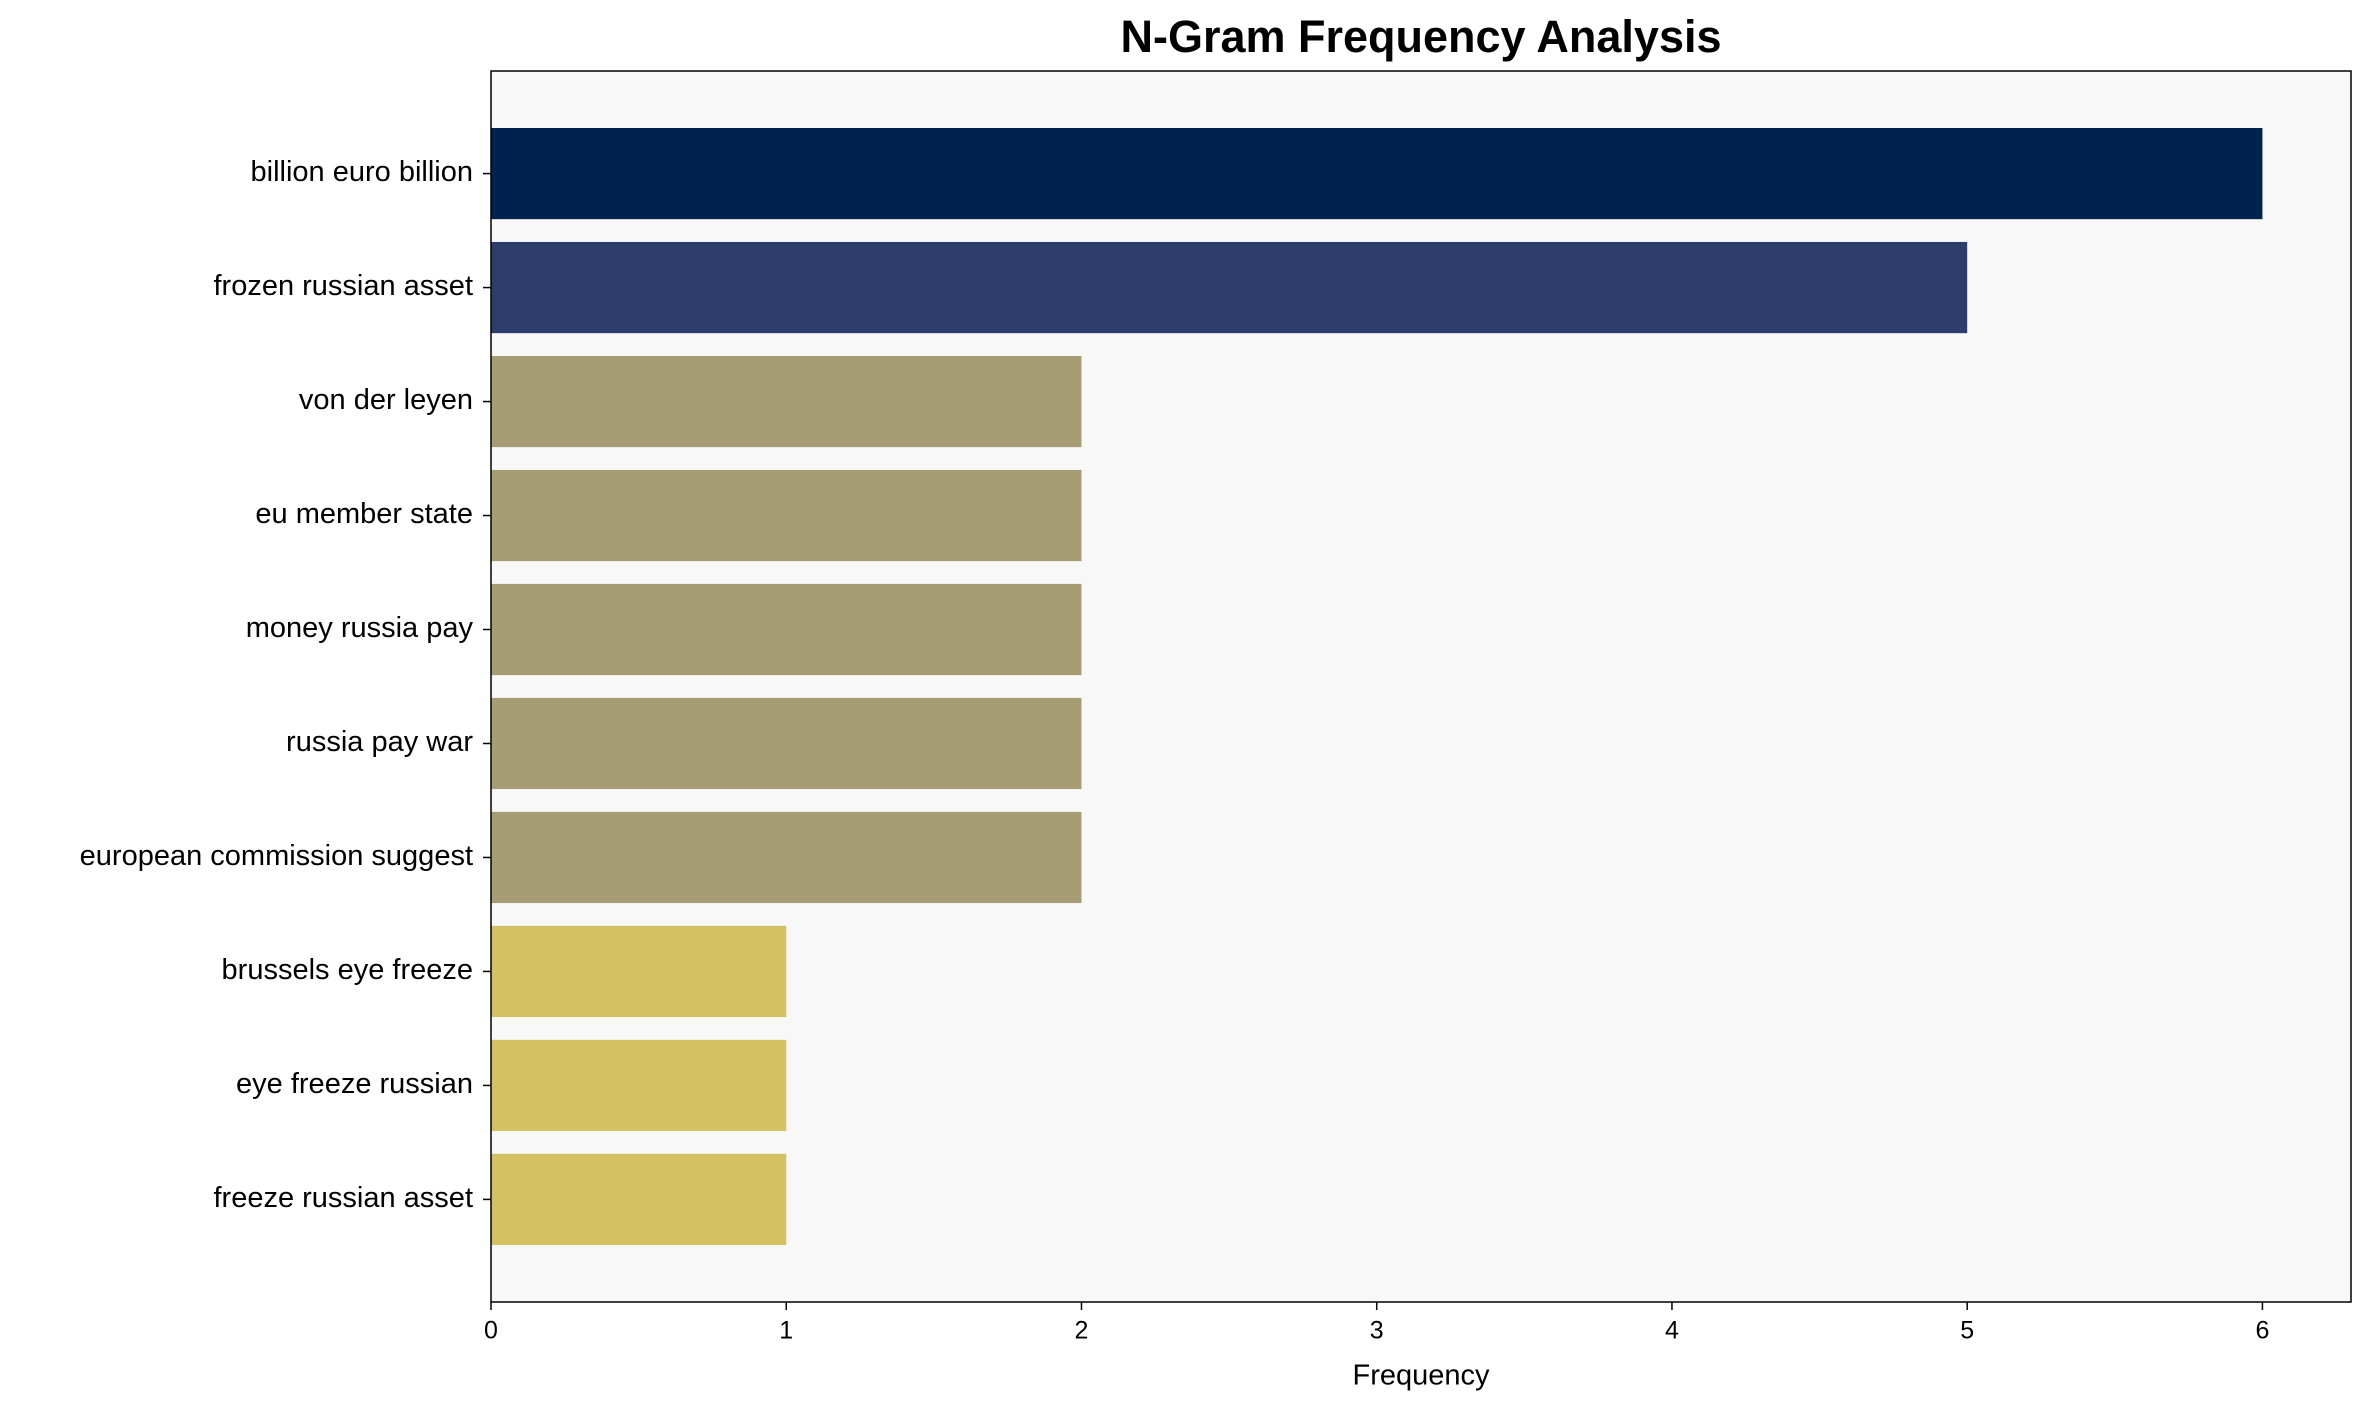 The width and height of the screenshot is (2371, 1414). I want to click on chart-title: N-Gram Frequency Analysis, so click(1420, 36).